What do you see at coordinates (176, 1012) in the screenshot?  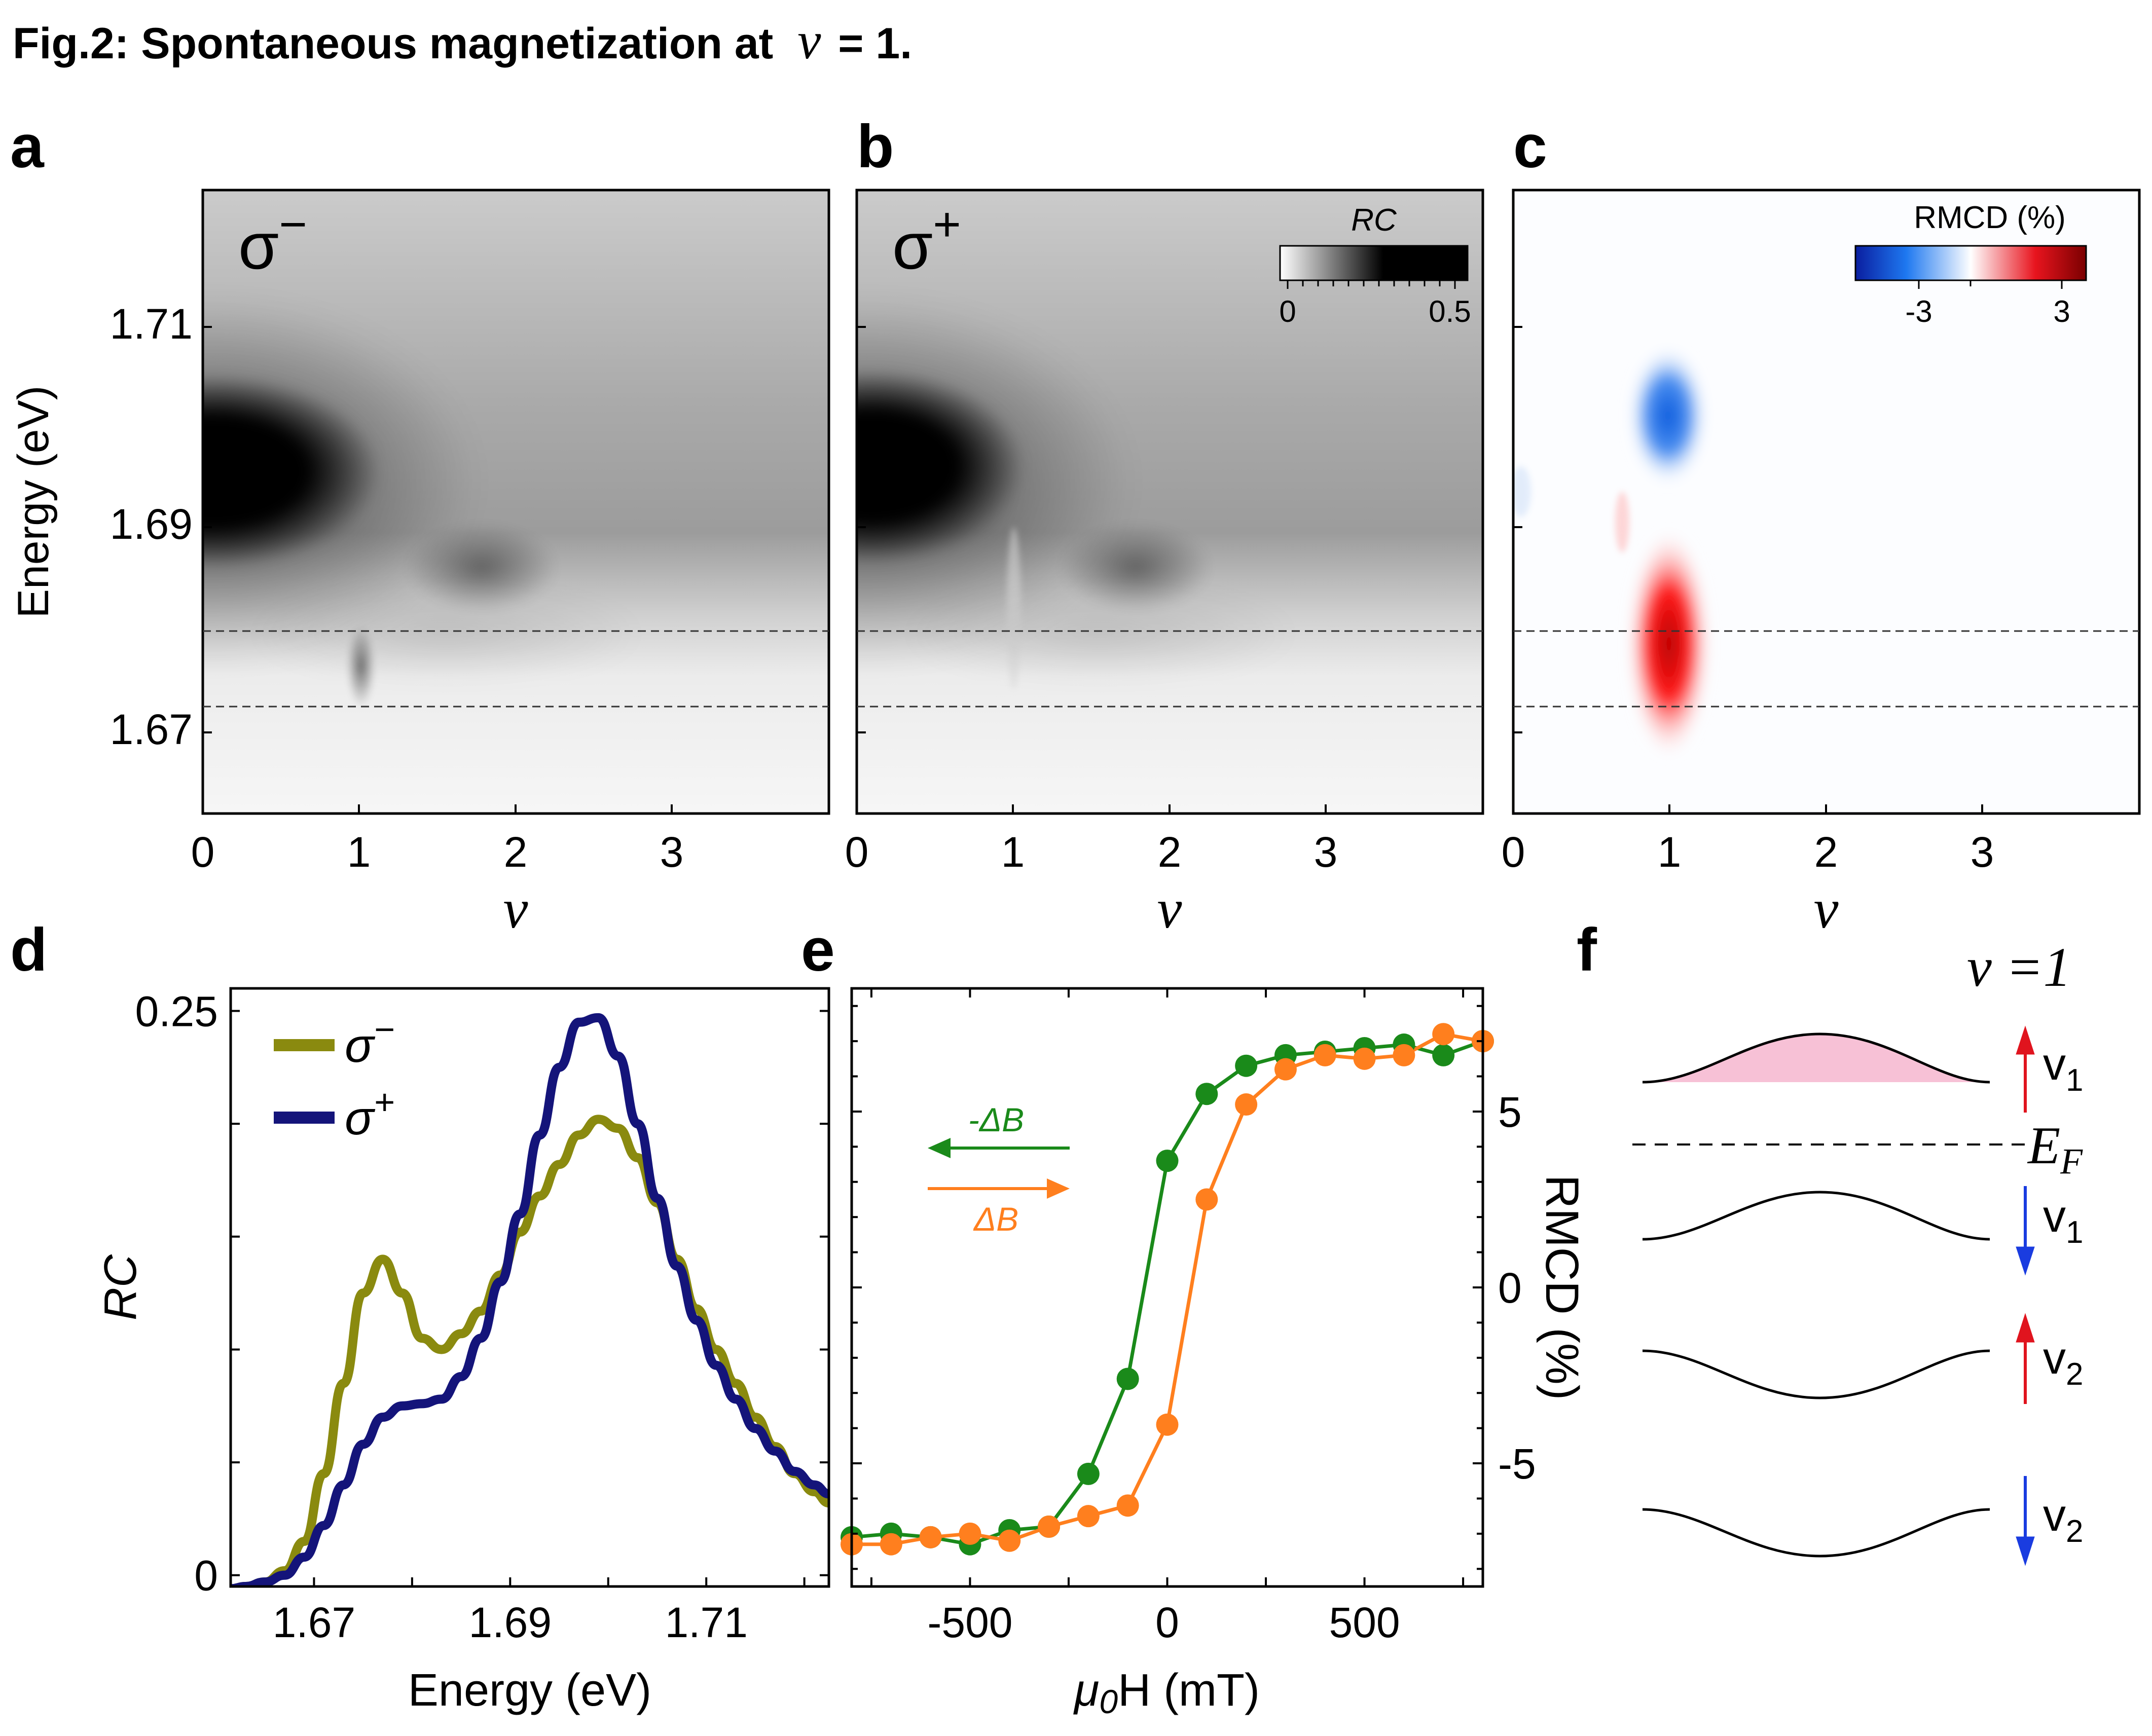 I see `ytick-label-d: 0.25` at bounding box center [176, 1012].